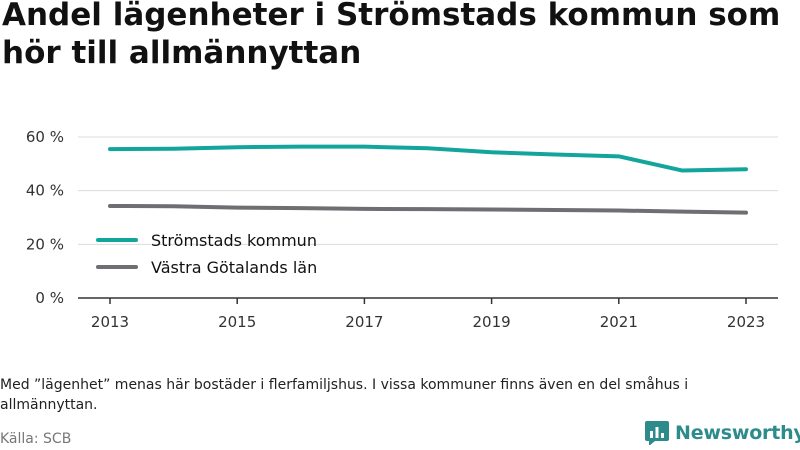 Image resolution: width=800 pixels, height=450 pixels. I want to click on series-layer, so click(428, 179).